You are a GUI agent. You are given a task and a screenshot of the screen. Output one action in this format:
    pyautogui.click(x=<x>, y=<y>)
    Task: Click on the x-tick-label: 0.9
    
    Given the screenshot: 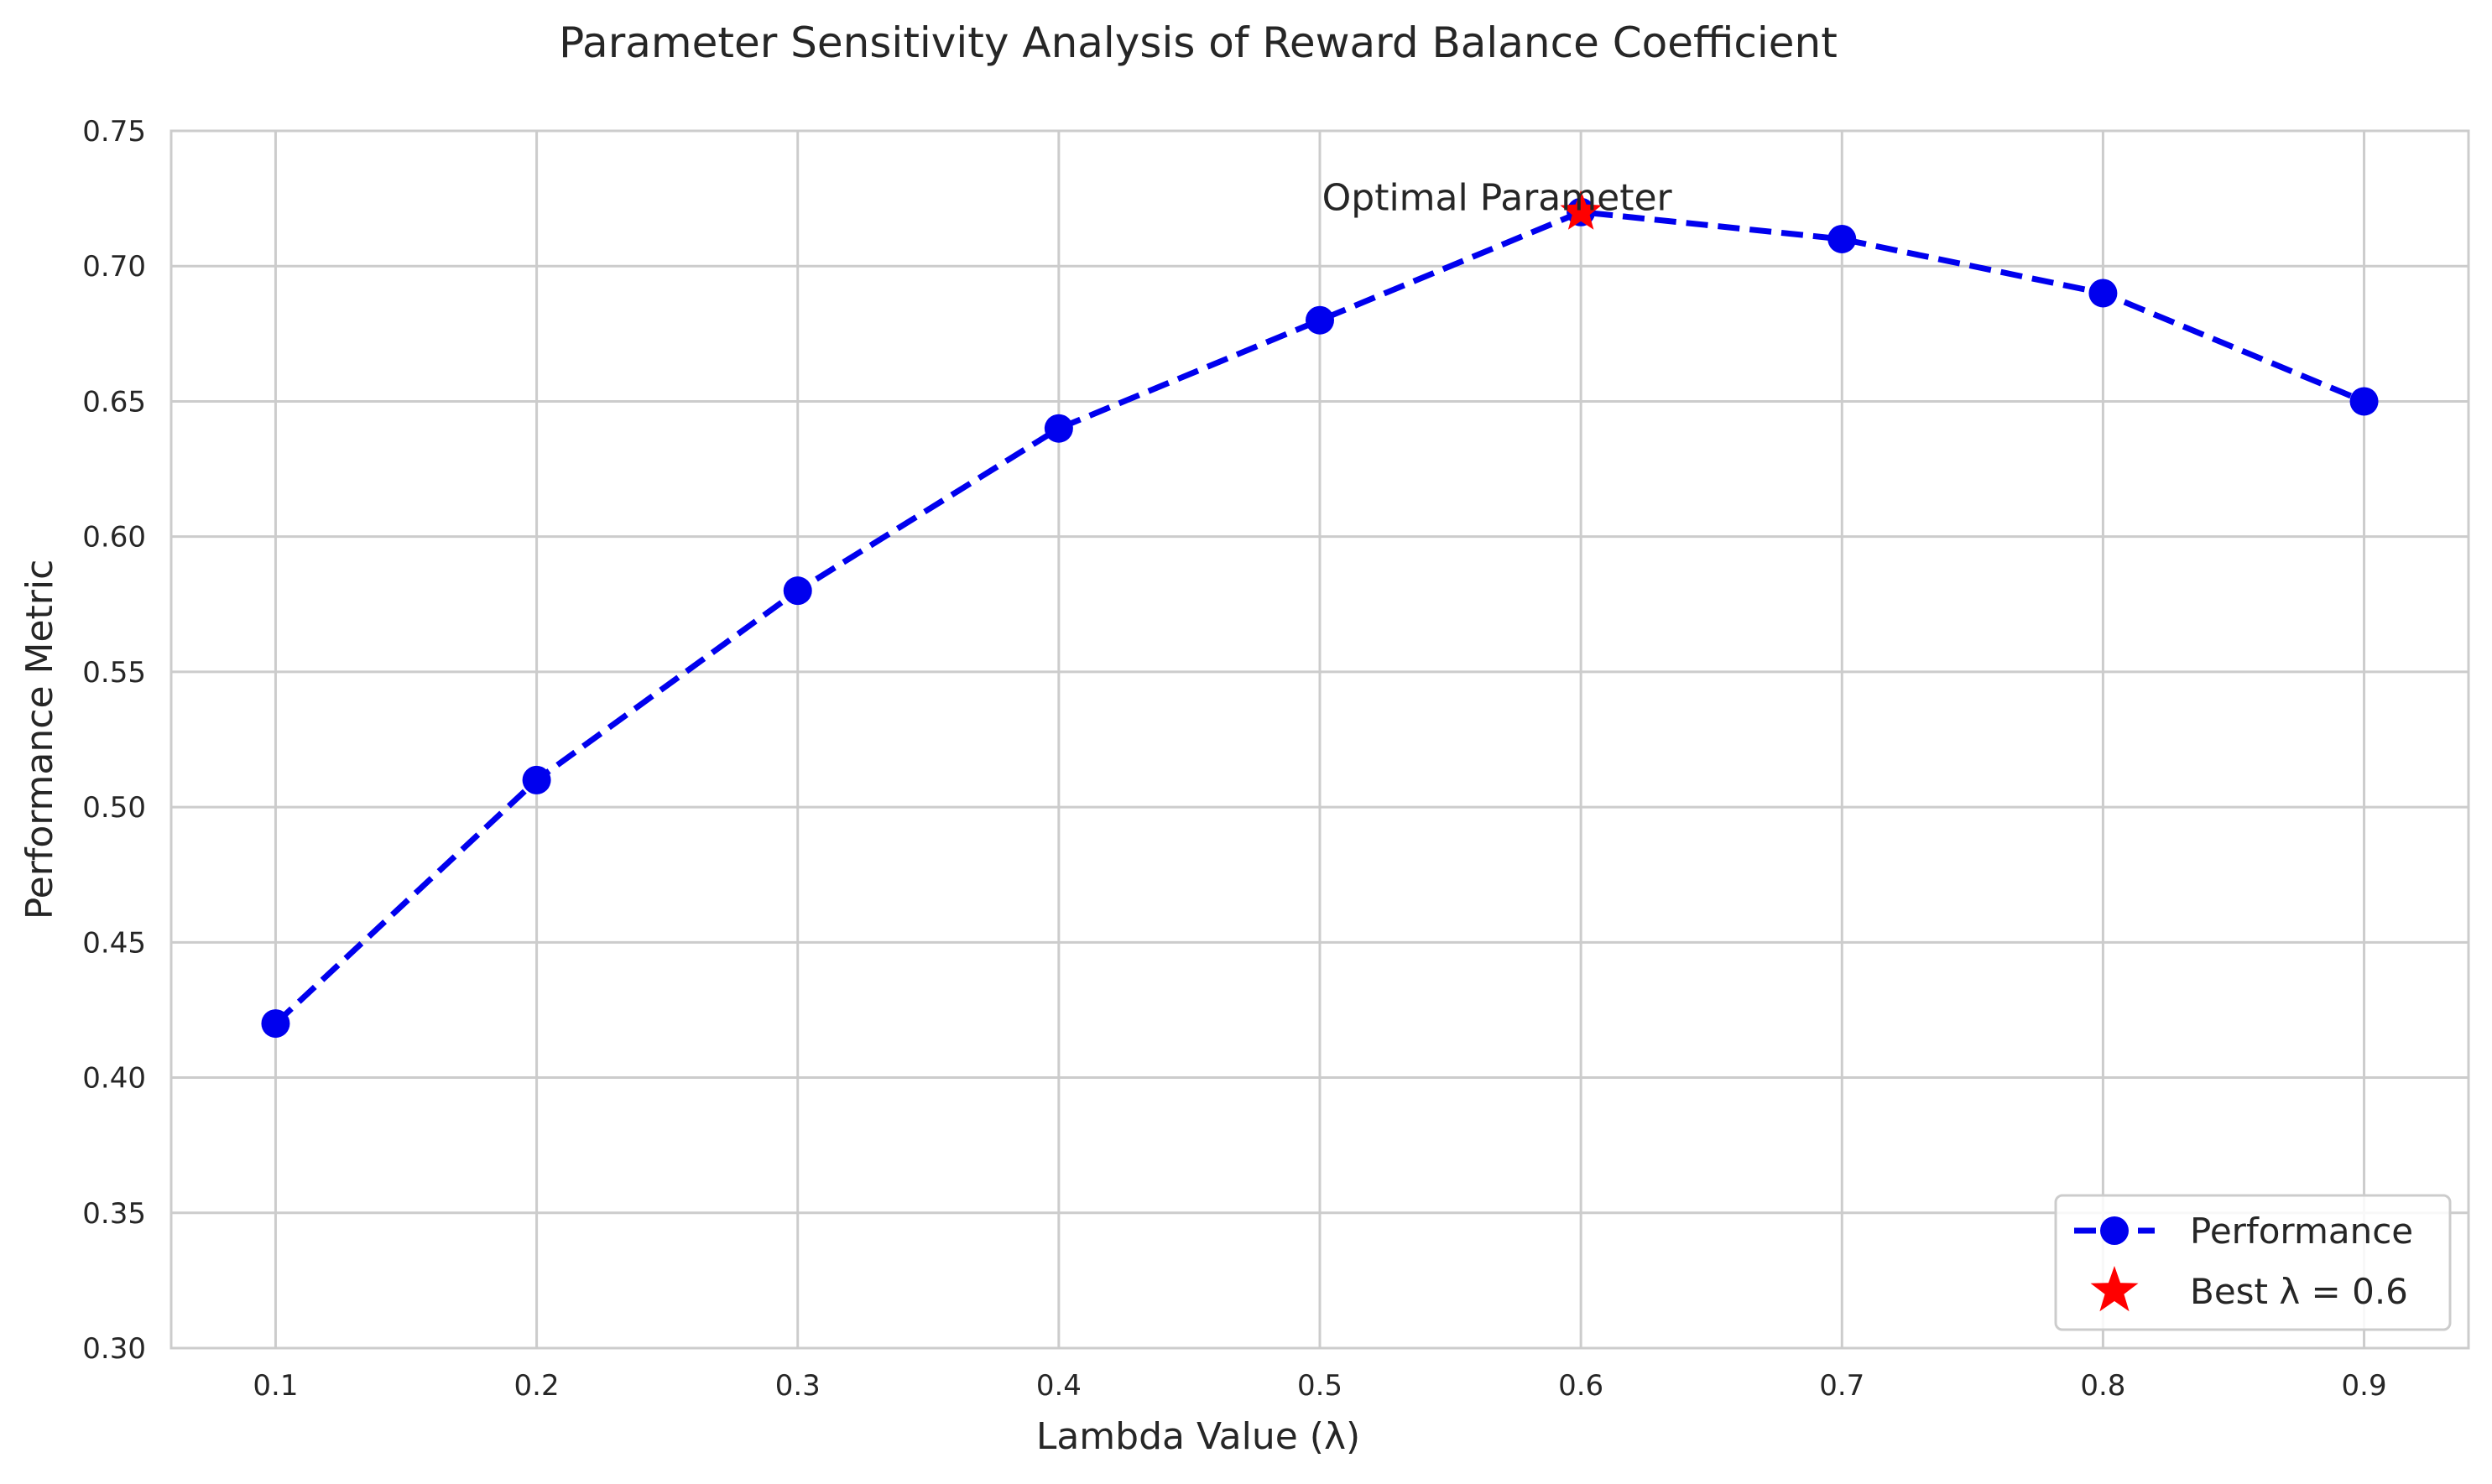 What is the action you would take?
    pyautogui.click(x=2365, y=1386)
    